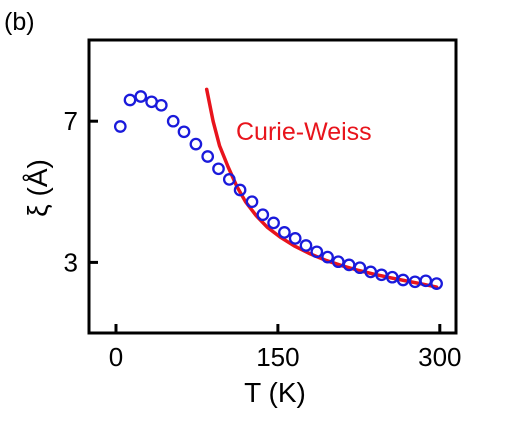  What do you see at coordinates (71, 262) in the screenshot?
I see `y-tick-label: 3` at bounding box center [71, 262].